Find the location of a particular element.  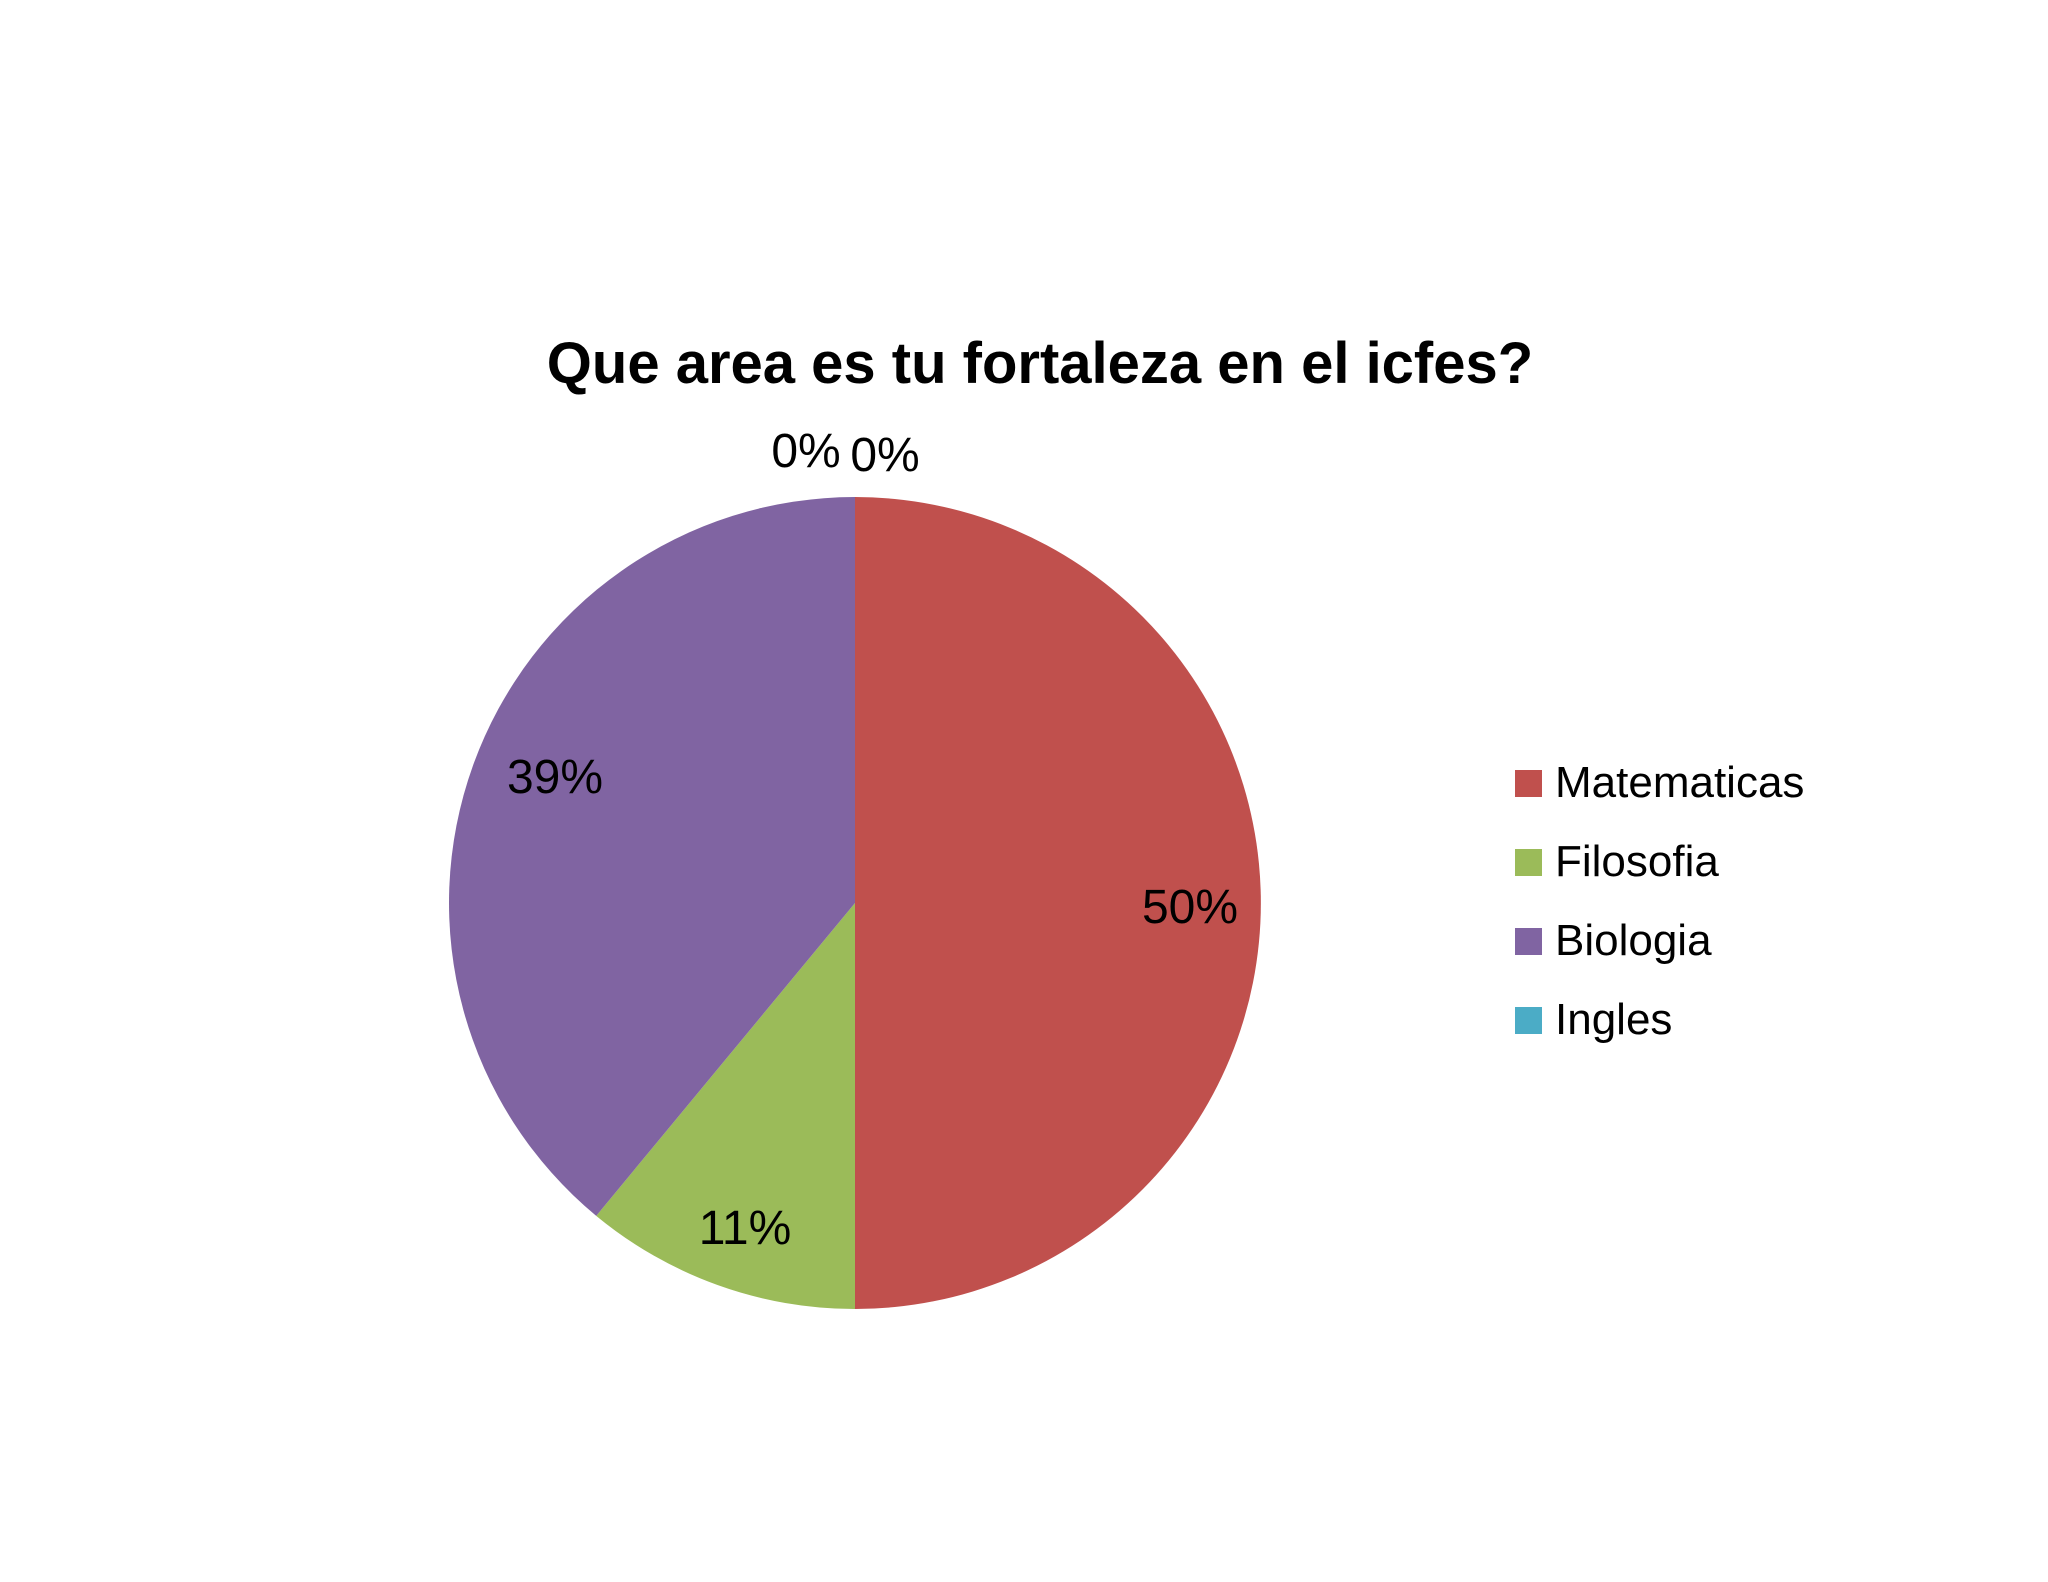

data-label-biologia: 39% is located at coordinates (555, 777).